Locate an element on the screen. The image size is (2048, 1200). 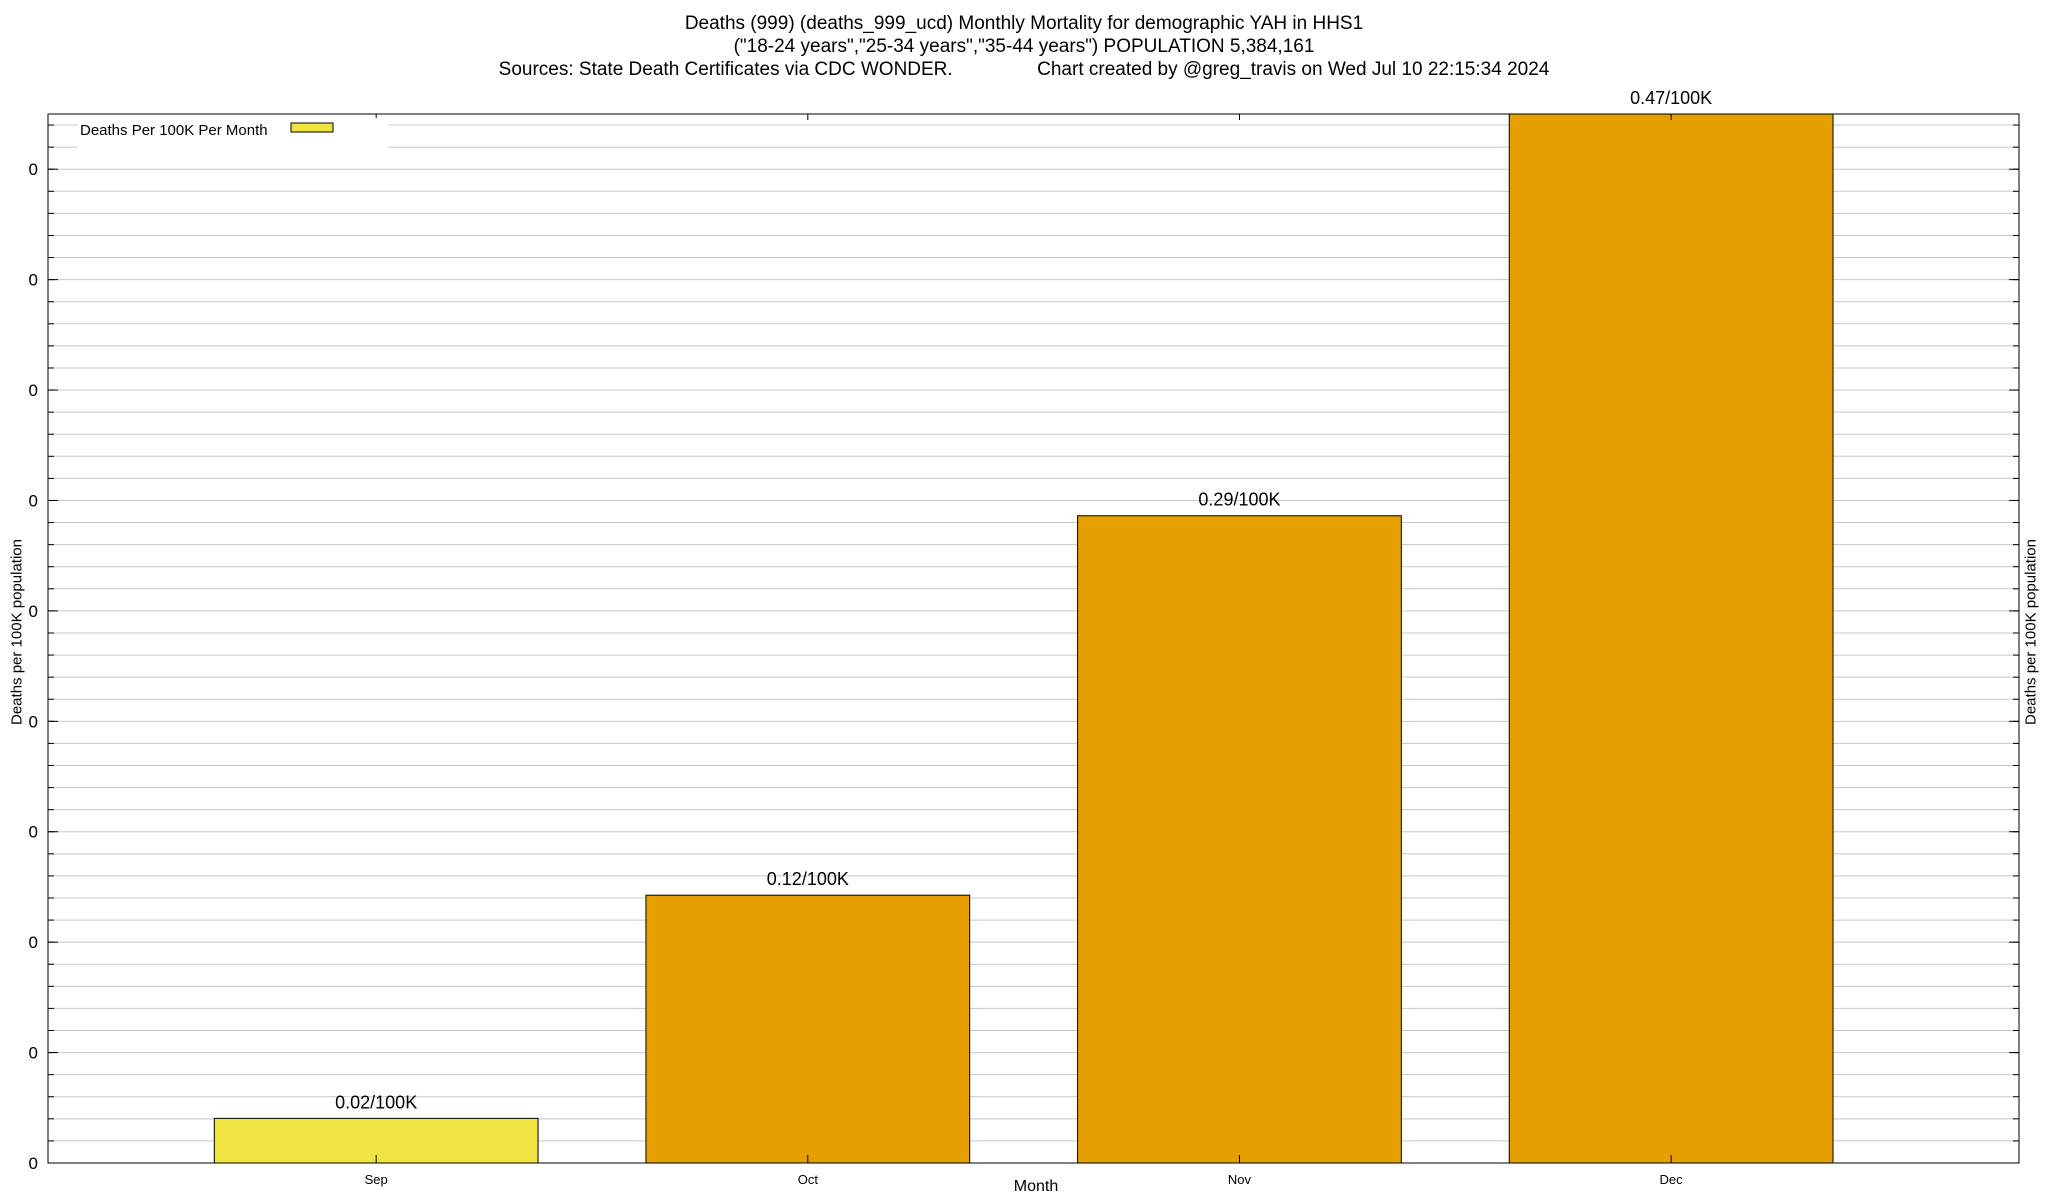
x-axis-label: Month is located at coordinates (1036, 1186).